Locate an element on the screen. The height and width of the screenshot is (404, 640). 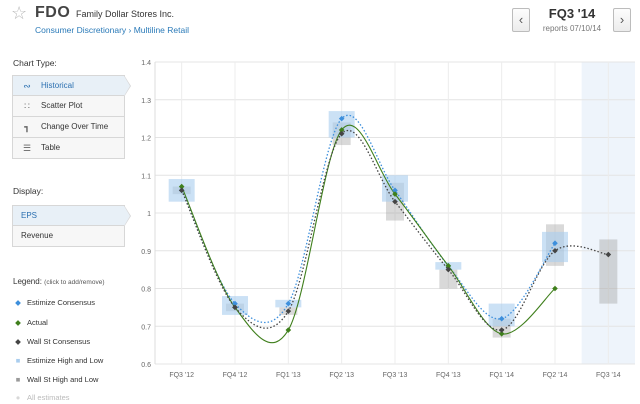
menu-item-label: Change Over Time is located at coordinates (75, 126).